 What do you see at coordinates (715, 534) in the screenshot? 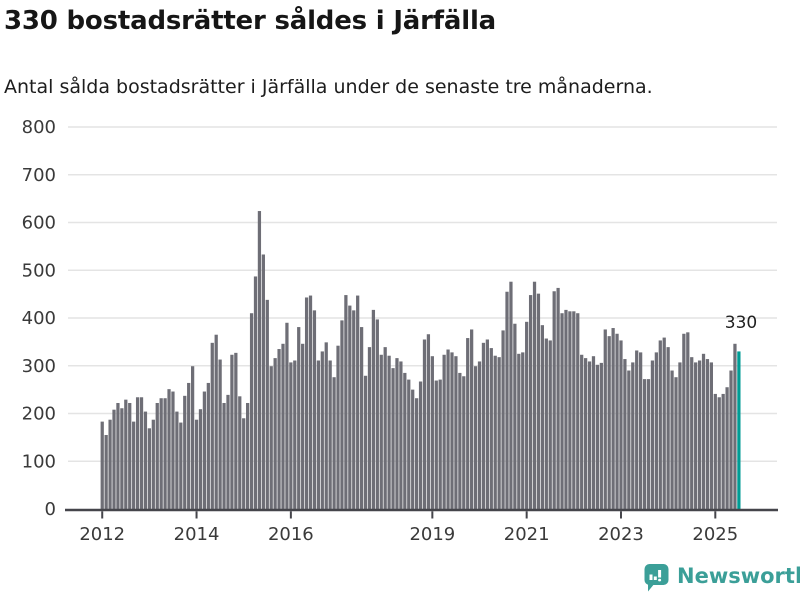
I see `x-tick-label: 2025` at bounding box center [715, 534].